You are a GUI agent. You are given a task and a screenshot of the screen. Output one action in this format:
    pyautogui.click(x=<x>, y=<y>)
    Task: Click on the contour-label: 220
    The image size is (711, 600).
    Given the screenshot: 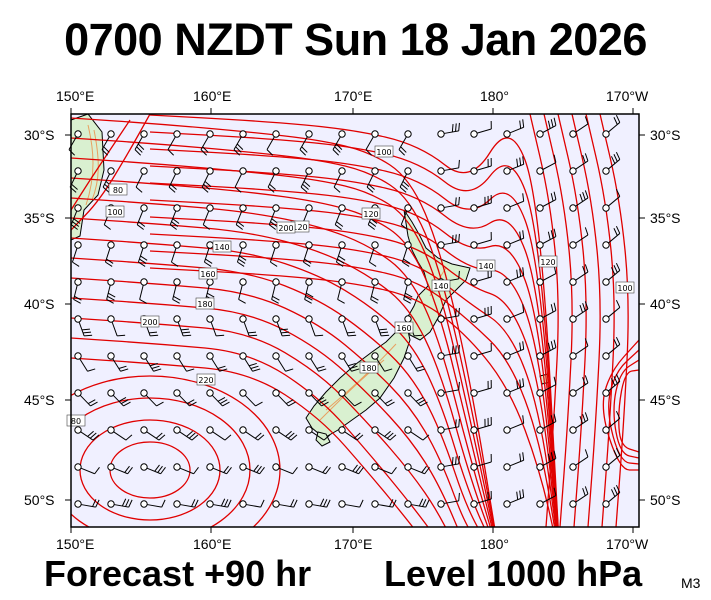 What is the action you would take?
    pyautogui.click(x=206, y=379)
    